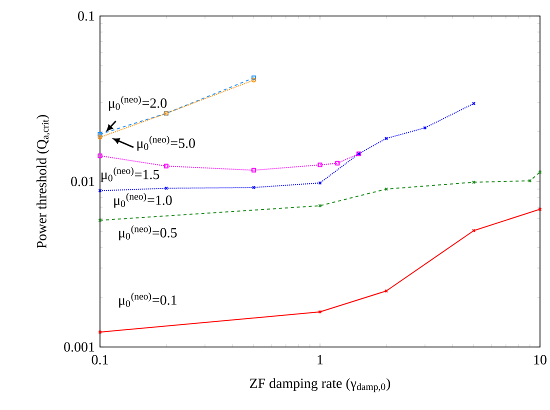 The height and width of the screenshot is (410, 550). I want to click on series-label: μ$_{0}$$^{(neo)}$=0.5, so click(148, 232).